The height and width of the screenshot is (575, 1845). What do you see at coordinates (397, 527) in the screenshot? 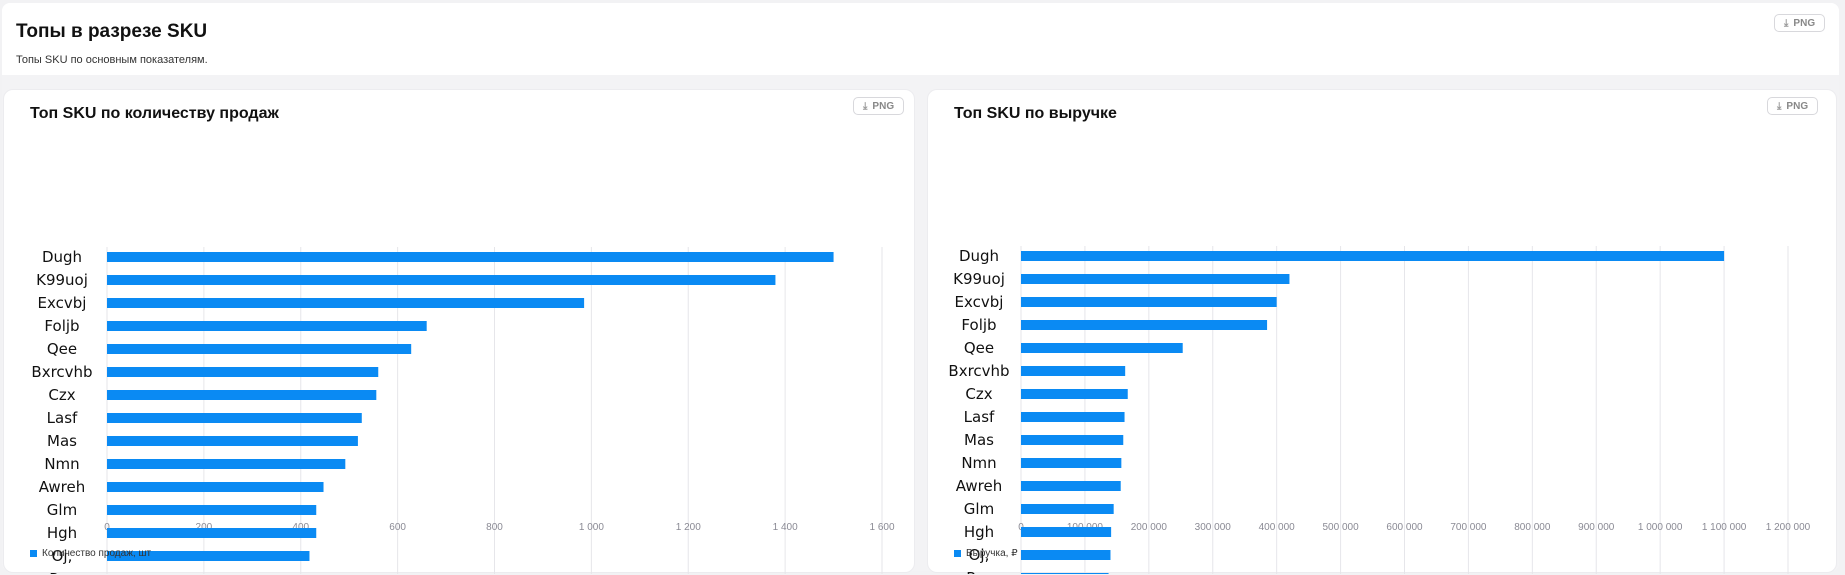
I see `x-tick-label: 600` at bounding box center [397, 527].